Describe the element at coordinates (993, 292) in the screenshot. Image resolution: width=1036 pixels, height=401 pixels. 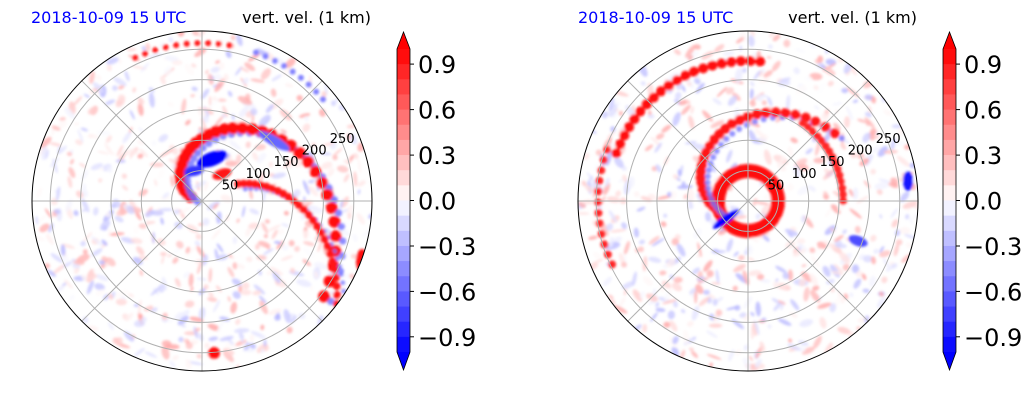
I see `colorbar-tick-label: −0.6` at that location.